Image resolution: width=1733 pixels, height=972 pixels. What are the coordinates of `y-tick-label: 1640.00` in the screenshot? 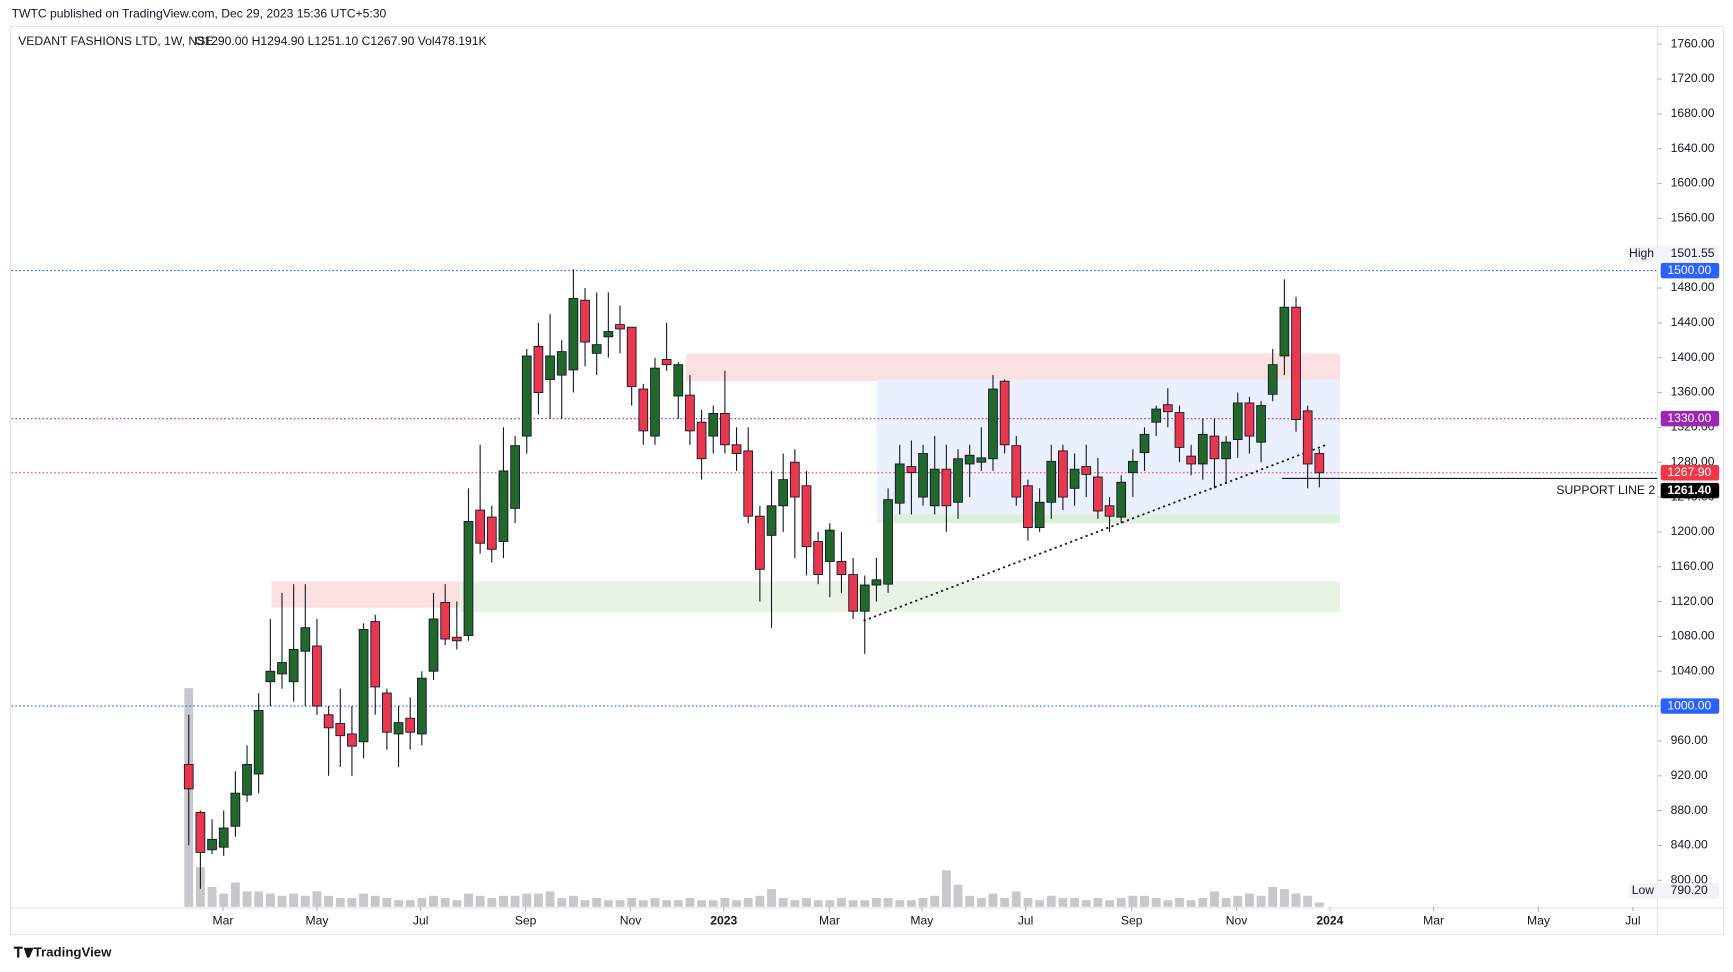 It's located at (1693, 148).